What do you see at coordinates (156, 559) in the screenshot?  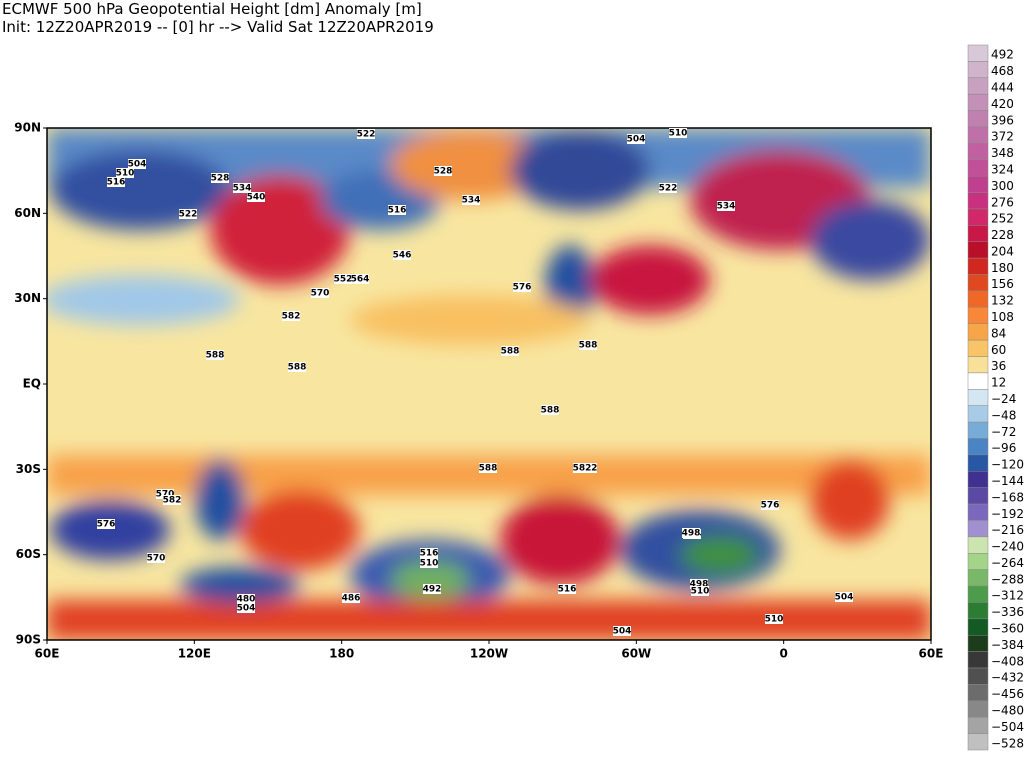 I see `contour-label: 570` at bounding box center [156, 559].